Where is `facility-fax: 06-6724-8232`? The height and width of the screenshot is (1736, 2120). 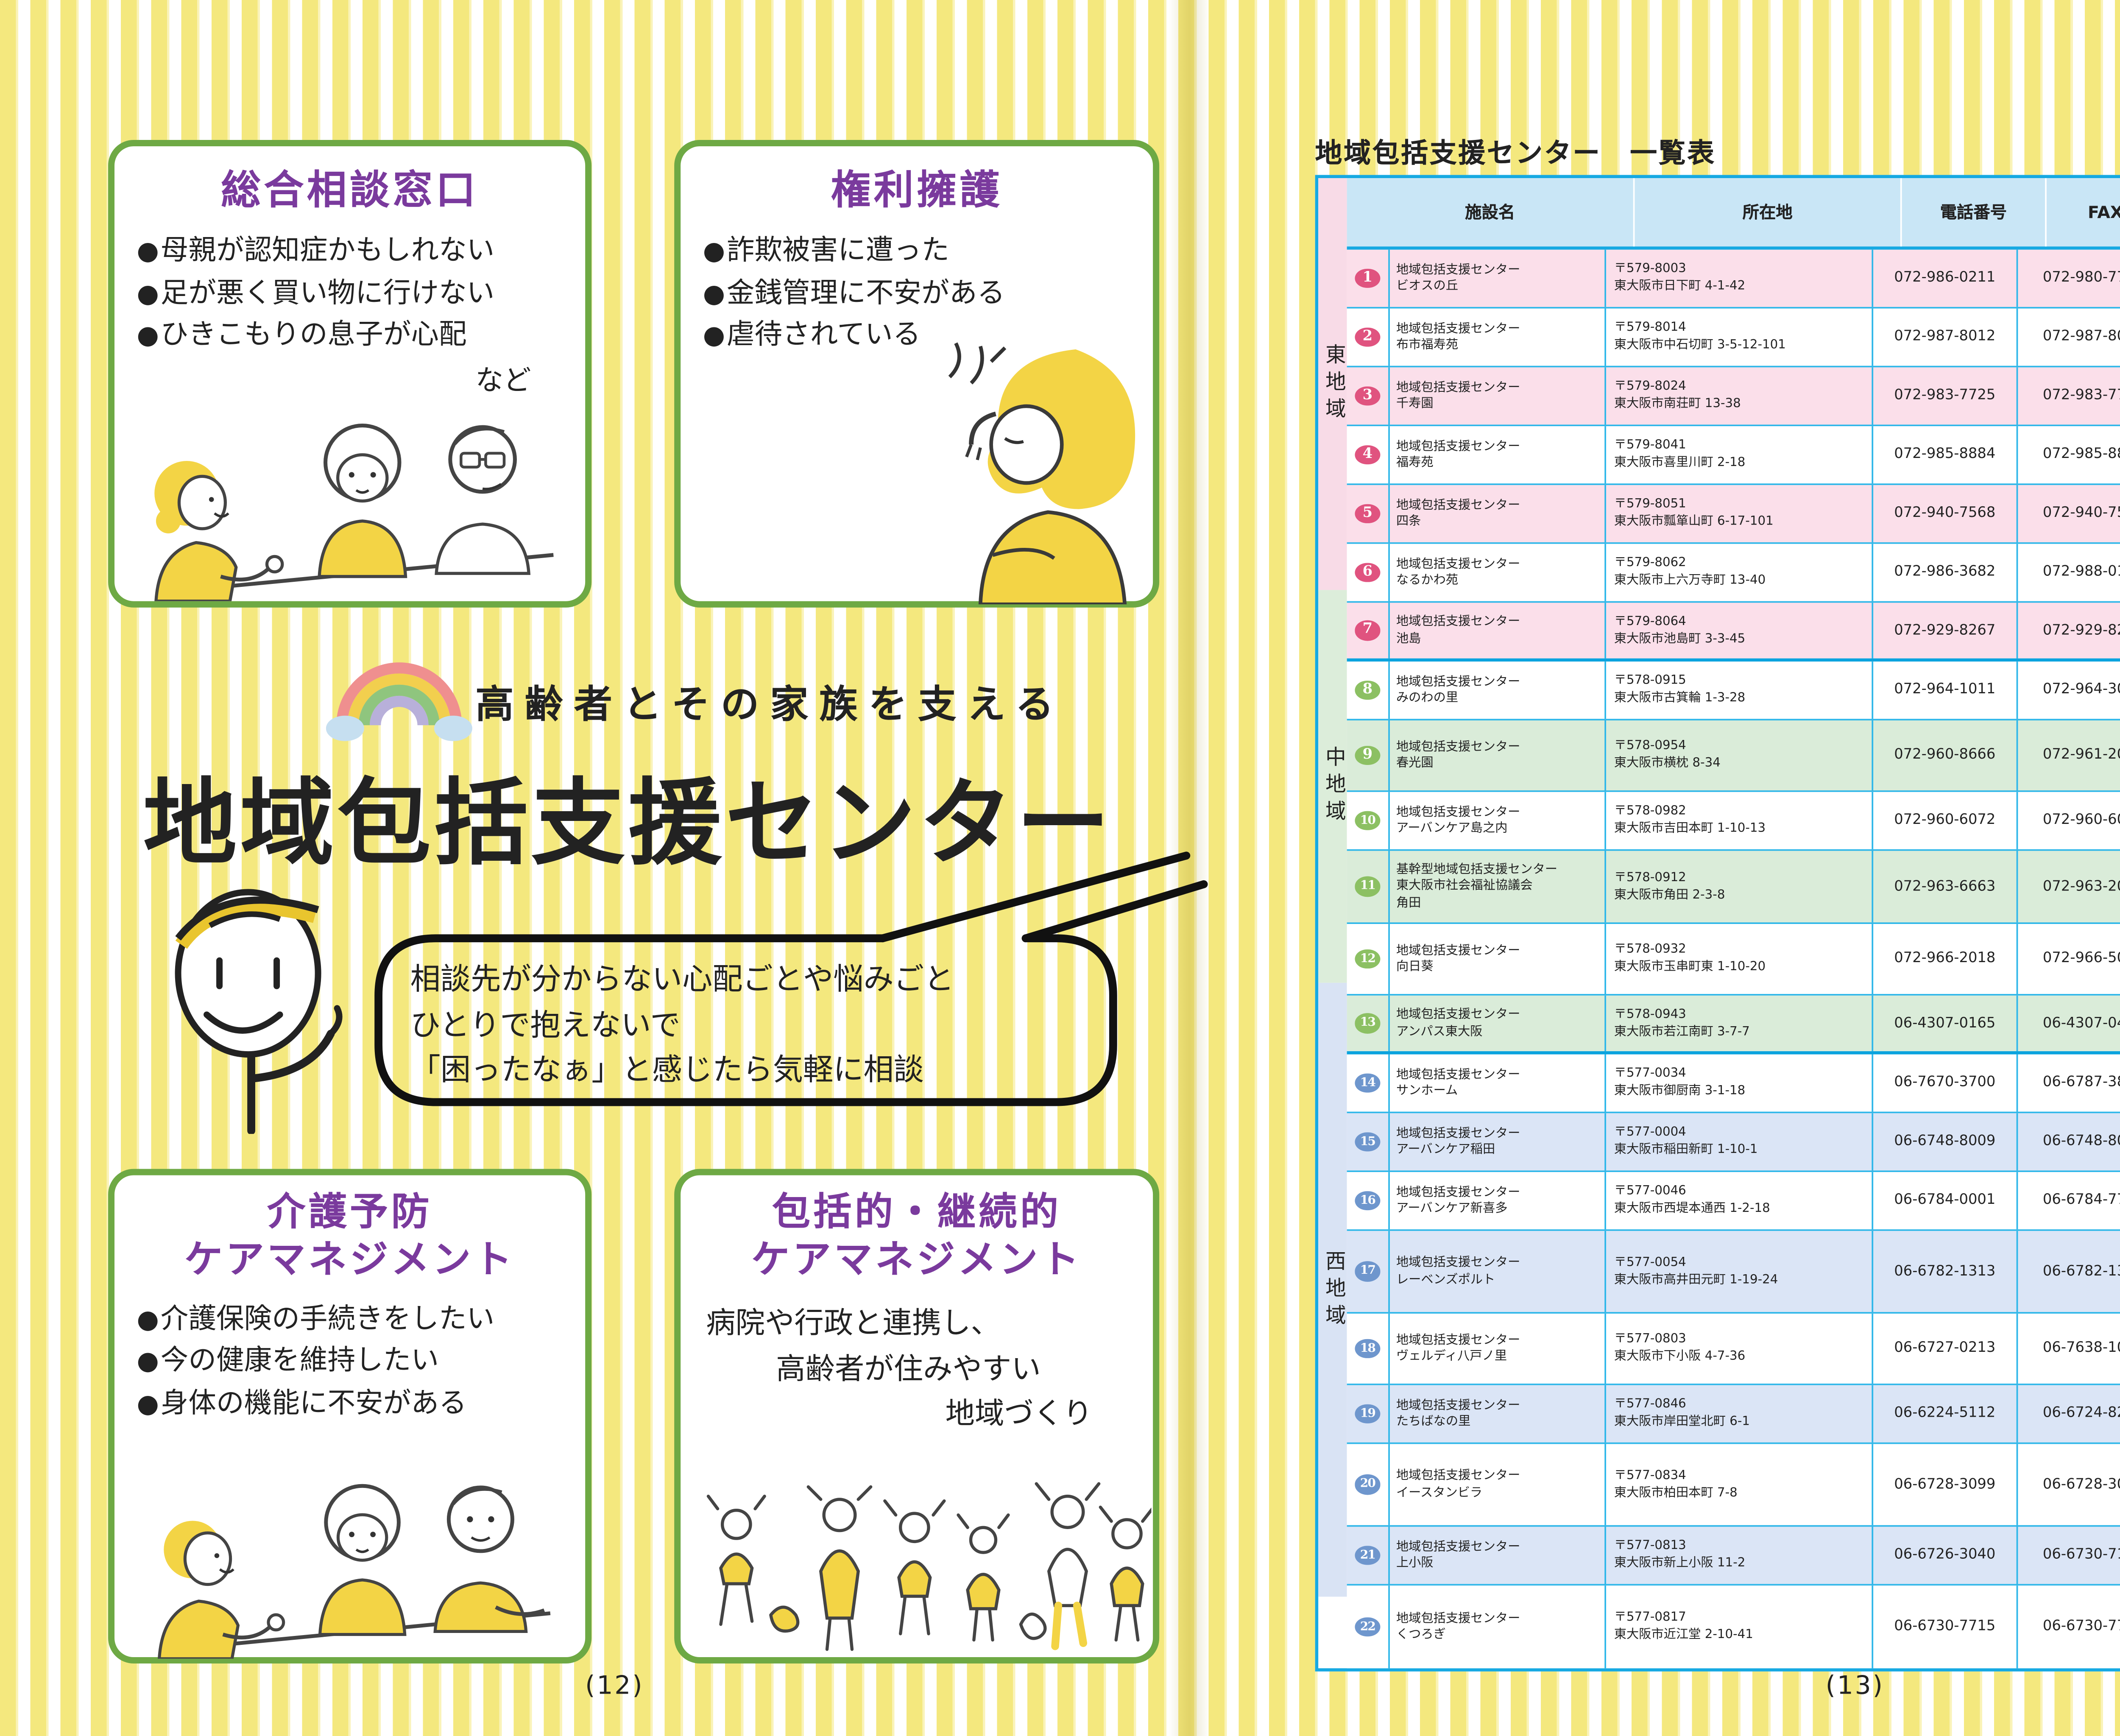 facility-fax: 06-6724-8232 is located at coordinates (2068, 1414).